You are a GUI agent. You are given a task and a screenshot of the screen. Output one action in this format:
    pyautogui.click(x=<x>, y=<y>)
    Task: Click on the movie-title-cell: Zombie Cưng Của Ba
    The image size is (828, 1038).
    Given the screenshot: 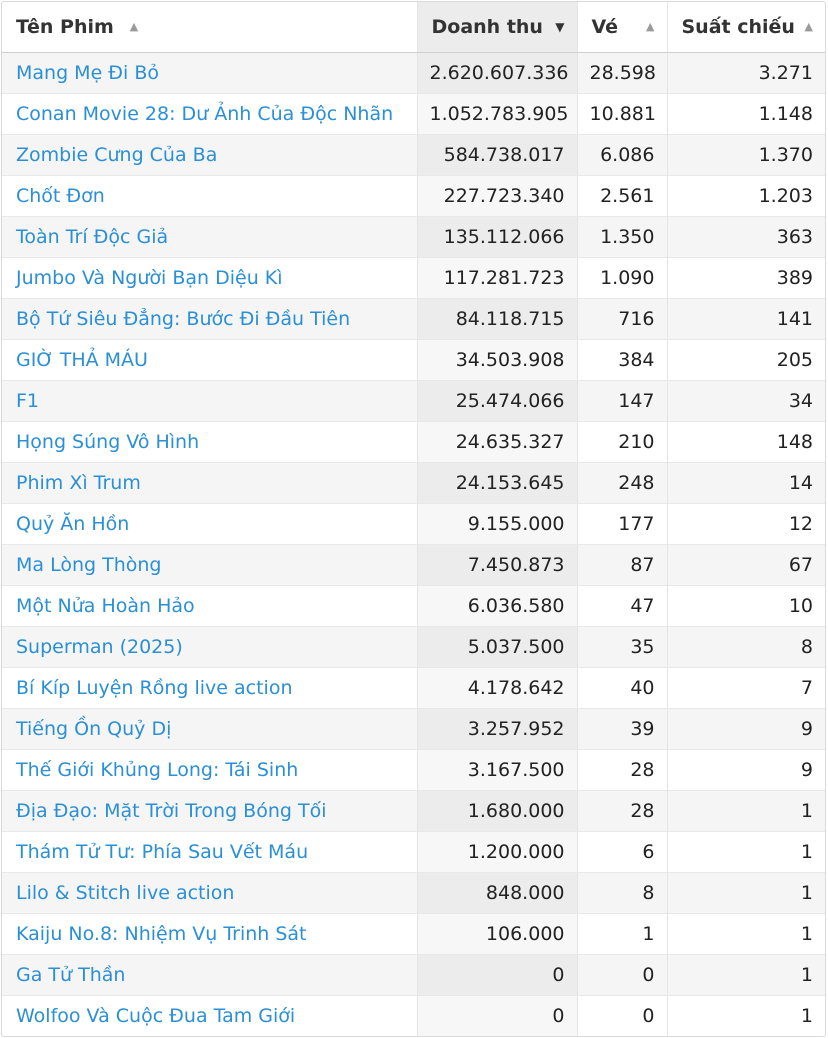 What is the action you would take?
    pyautogui.click(x=210, y=155)
    